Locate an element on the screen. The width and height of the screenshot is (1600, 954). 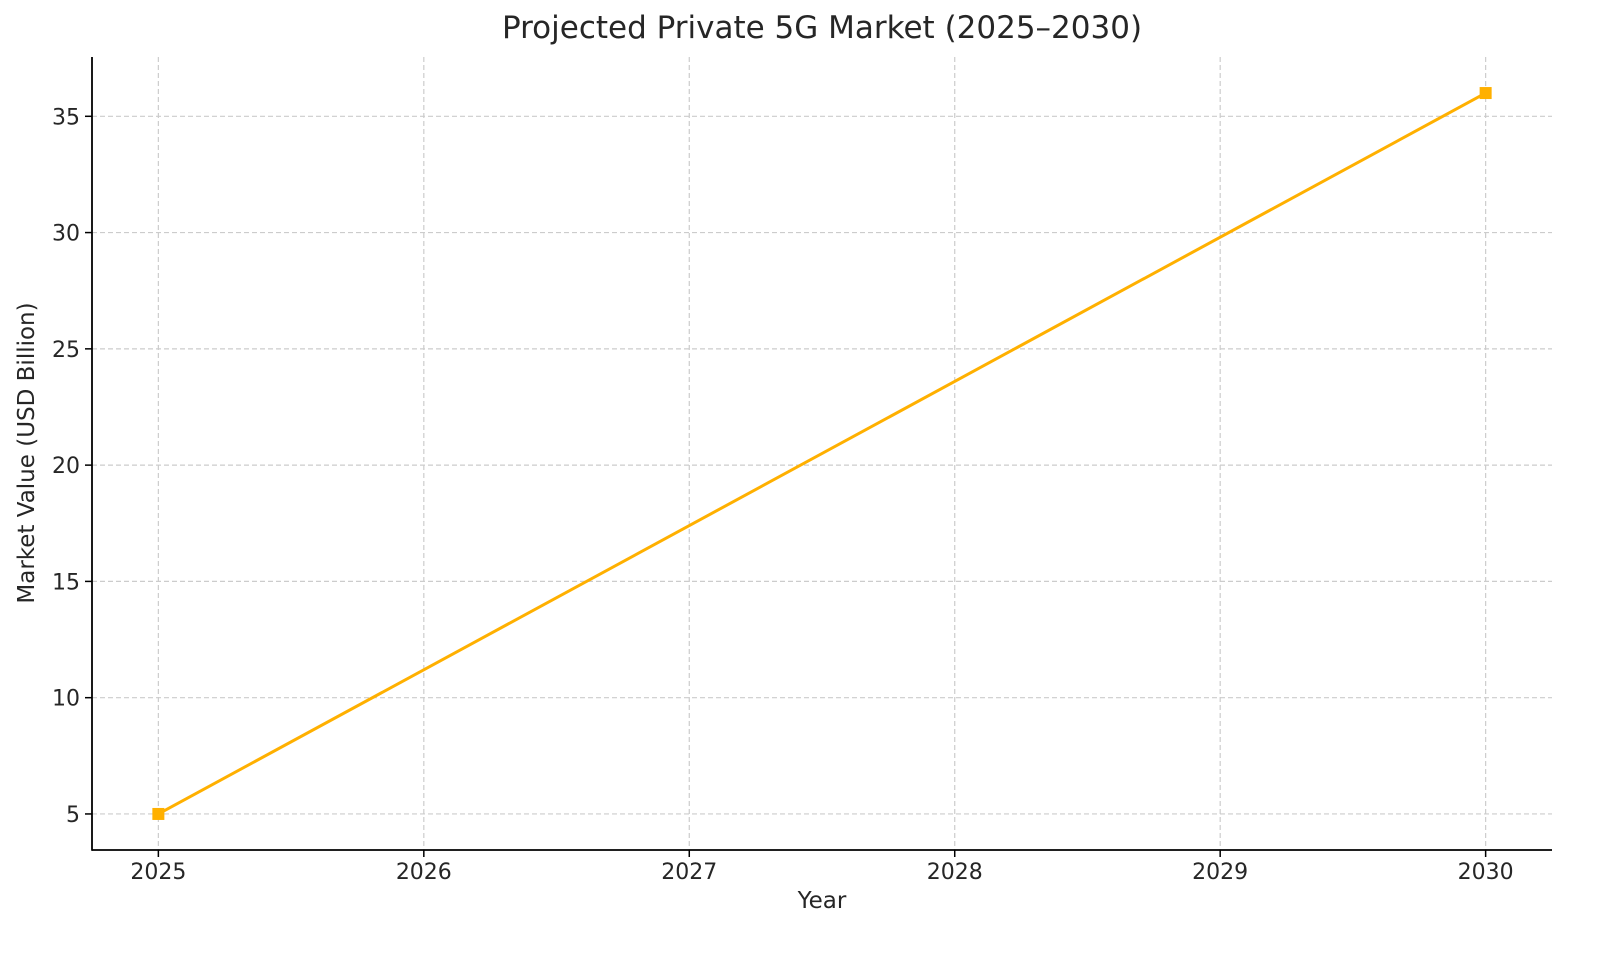
y-tick-label: 35 is located at coordinates (66, 117).